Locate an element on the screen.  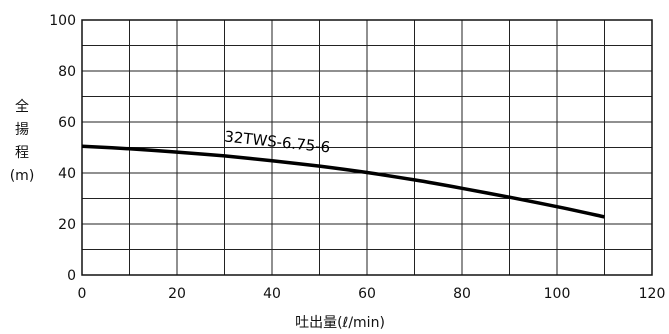
x-tick-label: 60 is located at coordinates (367, 294).